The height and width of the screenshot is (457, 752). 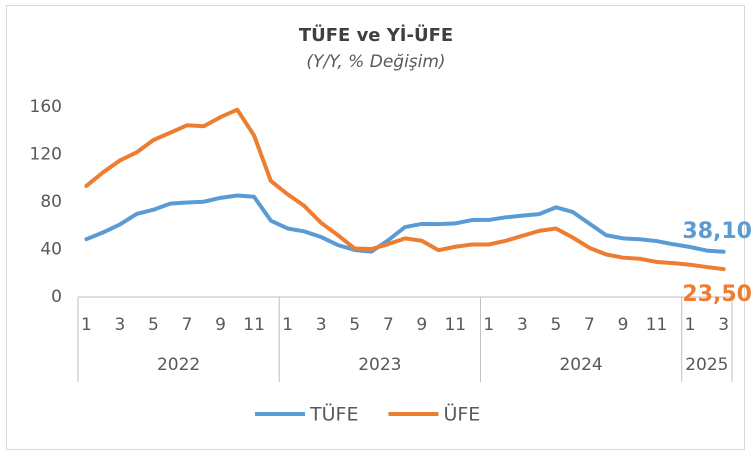 I want to click on y-tick-label: 160, so click(x=46, y=107).